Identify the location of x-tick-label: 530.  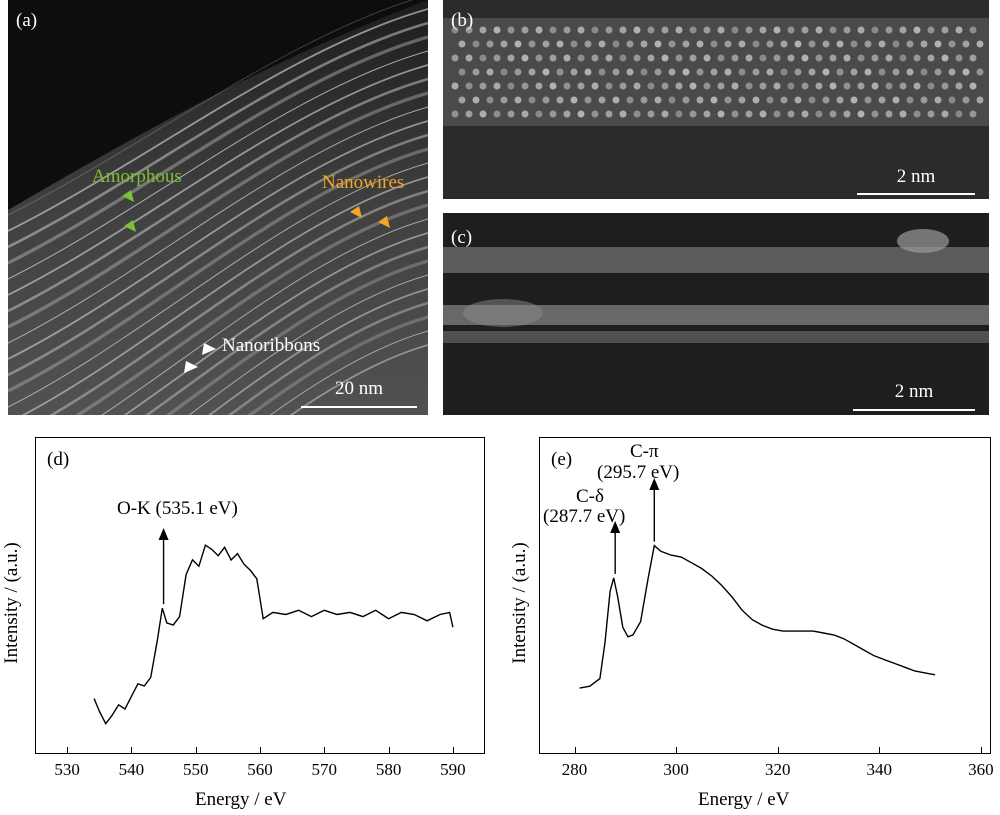
(67, 769).